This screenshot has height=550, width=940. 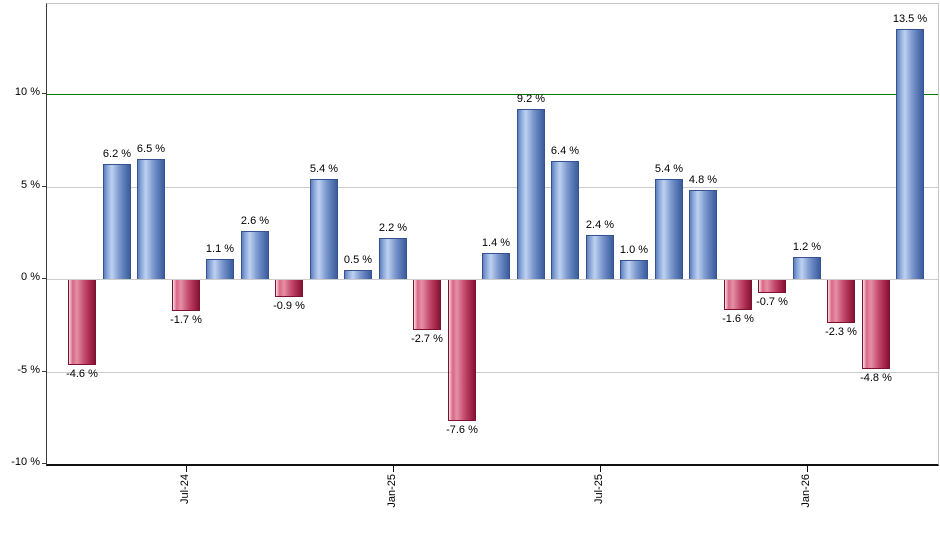 What do you see at coordinates (910, 19) in the screenshot?
I see `bar-value-label: 13.5 %` at bounding box center [910, 19].